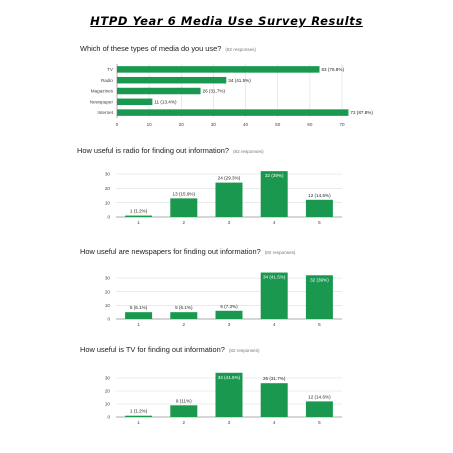 The height and width of the screenshot is (453, 453). Describe the element at coordinates (229, 178) in the screenshot. I see `data-label: 24 (29.3%)` at that location.